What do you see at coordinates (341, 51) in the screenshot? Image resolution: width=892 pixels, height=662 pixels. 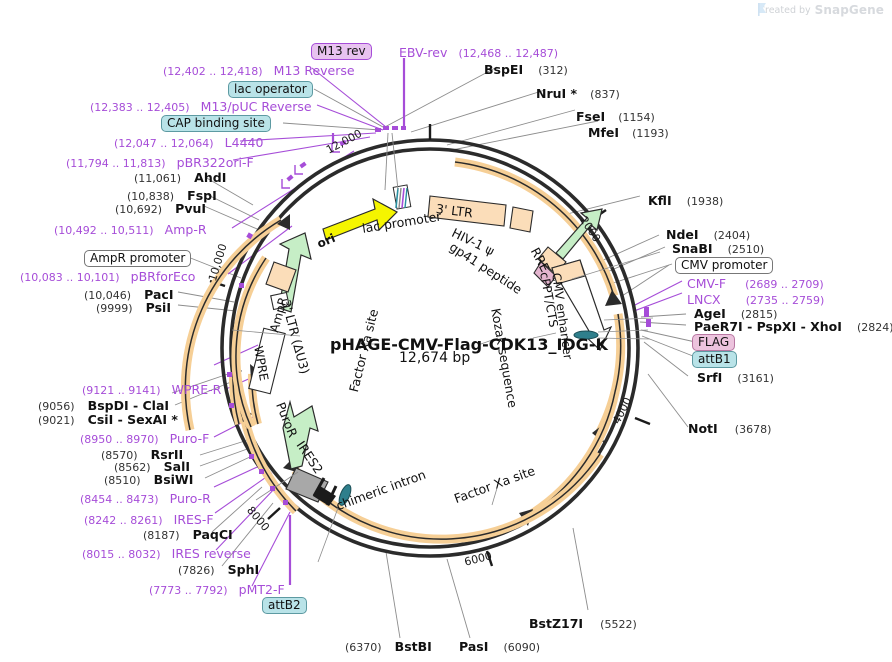 I see `badge-m13-rev: M13 rev` at bounding box center [341, 51].